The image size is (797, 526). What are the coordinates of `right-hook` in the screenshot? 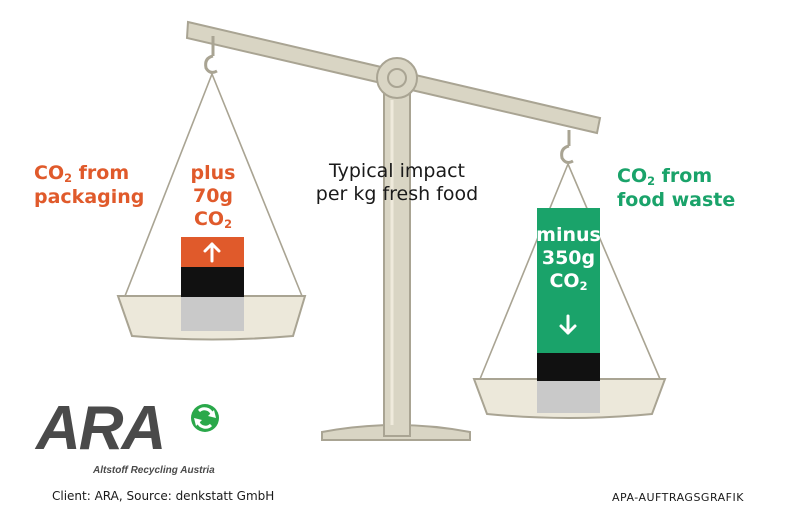 It's located at (567, 147).